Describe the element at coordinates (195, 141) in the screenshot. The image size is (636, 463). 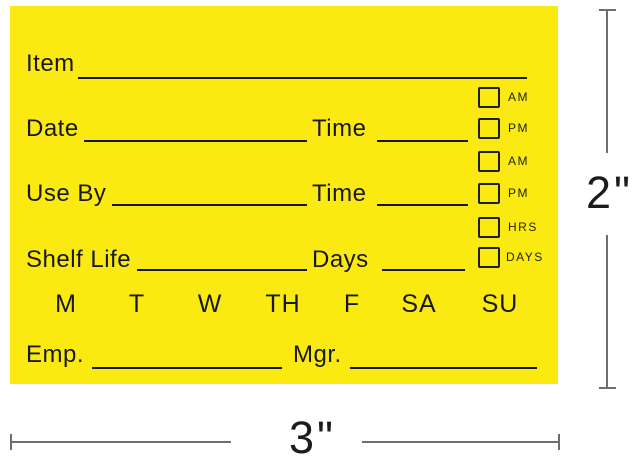
I see `date-blank-line` at that location.